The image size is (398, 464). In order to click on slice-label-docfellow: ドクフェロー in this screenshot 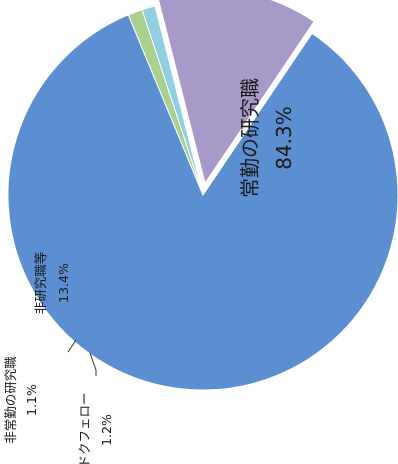, I will do `click(84, 428)`.